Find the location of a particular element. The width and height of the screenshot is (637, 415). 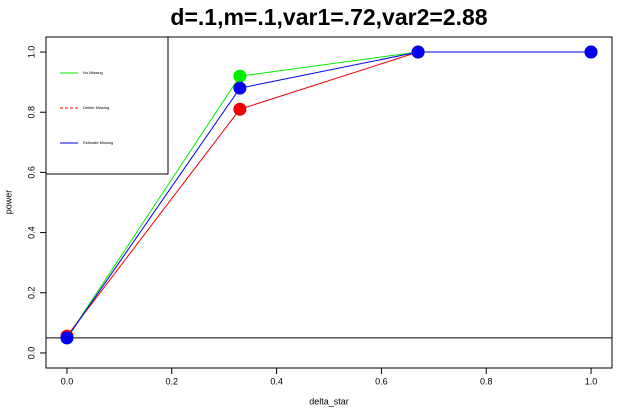

legend-label: Estimate Missing is located at coordinates (98, 142).